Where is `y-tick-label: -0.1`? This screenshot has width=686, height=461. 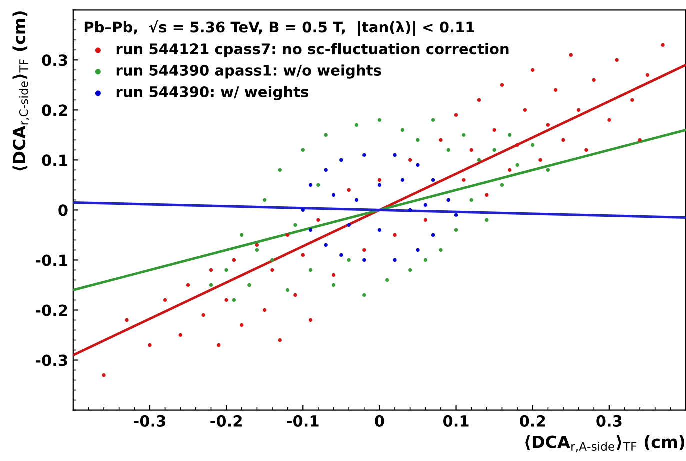
y-tick-label: -0.1 is located at coordinates (52, 260).